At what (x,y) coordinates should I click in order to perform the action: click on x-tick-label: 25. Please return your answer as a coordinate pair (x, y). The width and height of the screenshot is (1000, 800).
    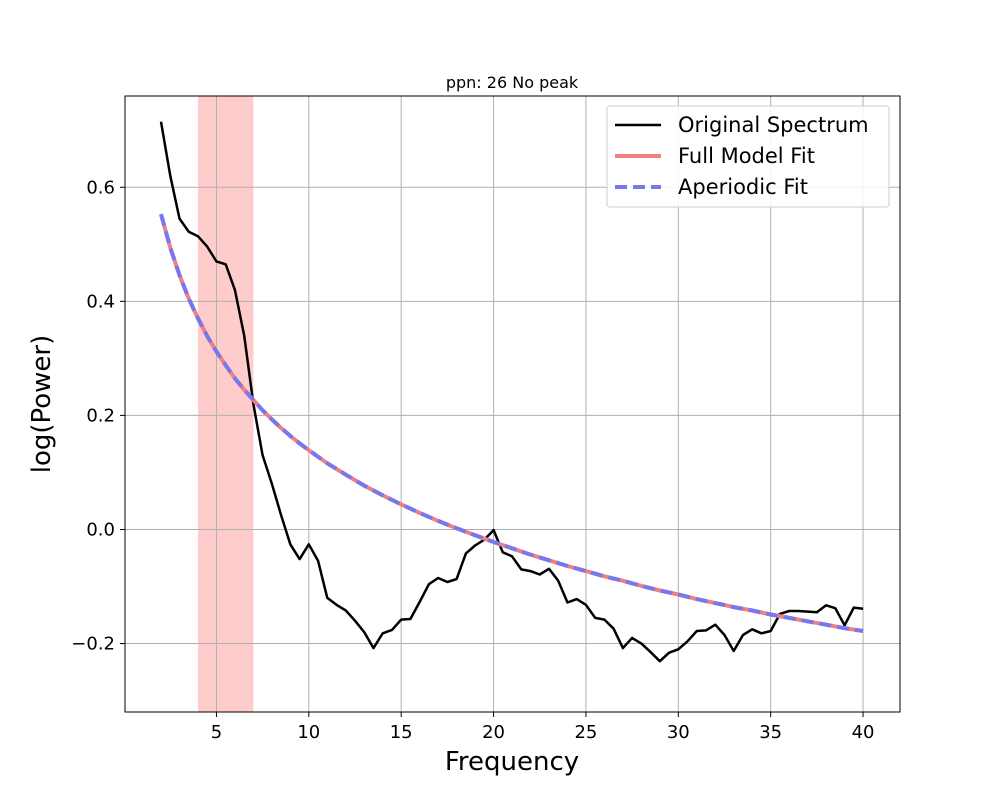
    Looking at the image, I should click on (585, 732).